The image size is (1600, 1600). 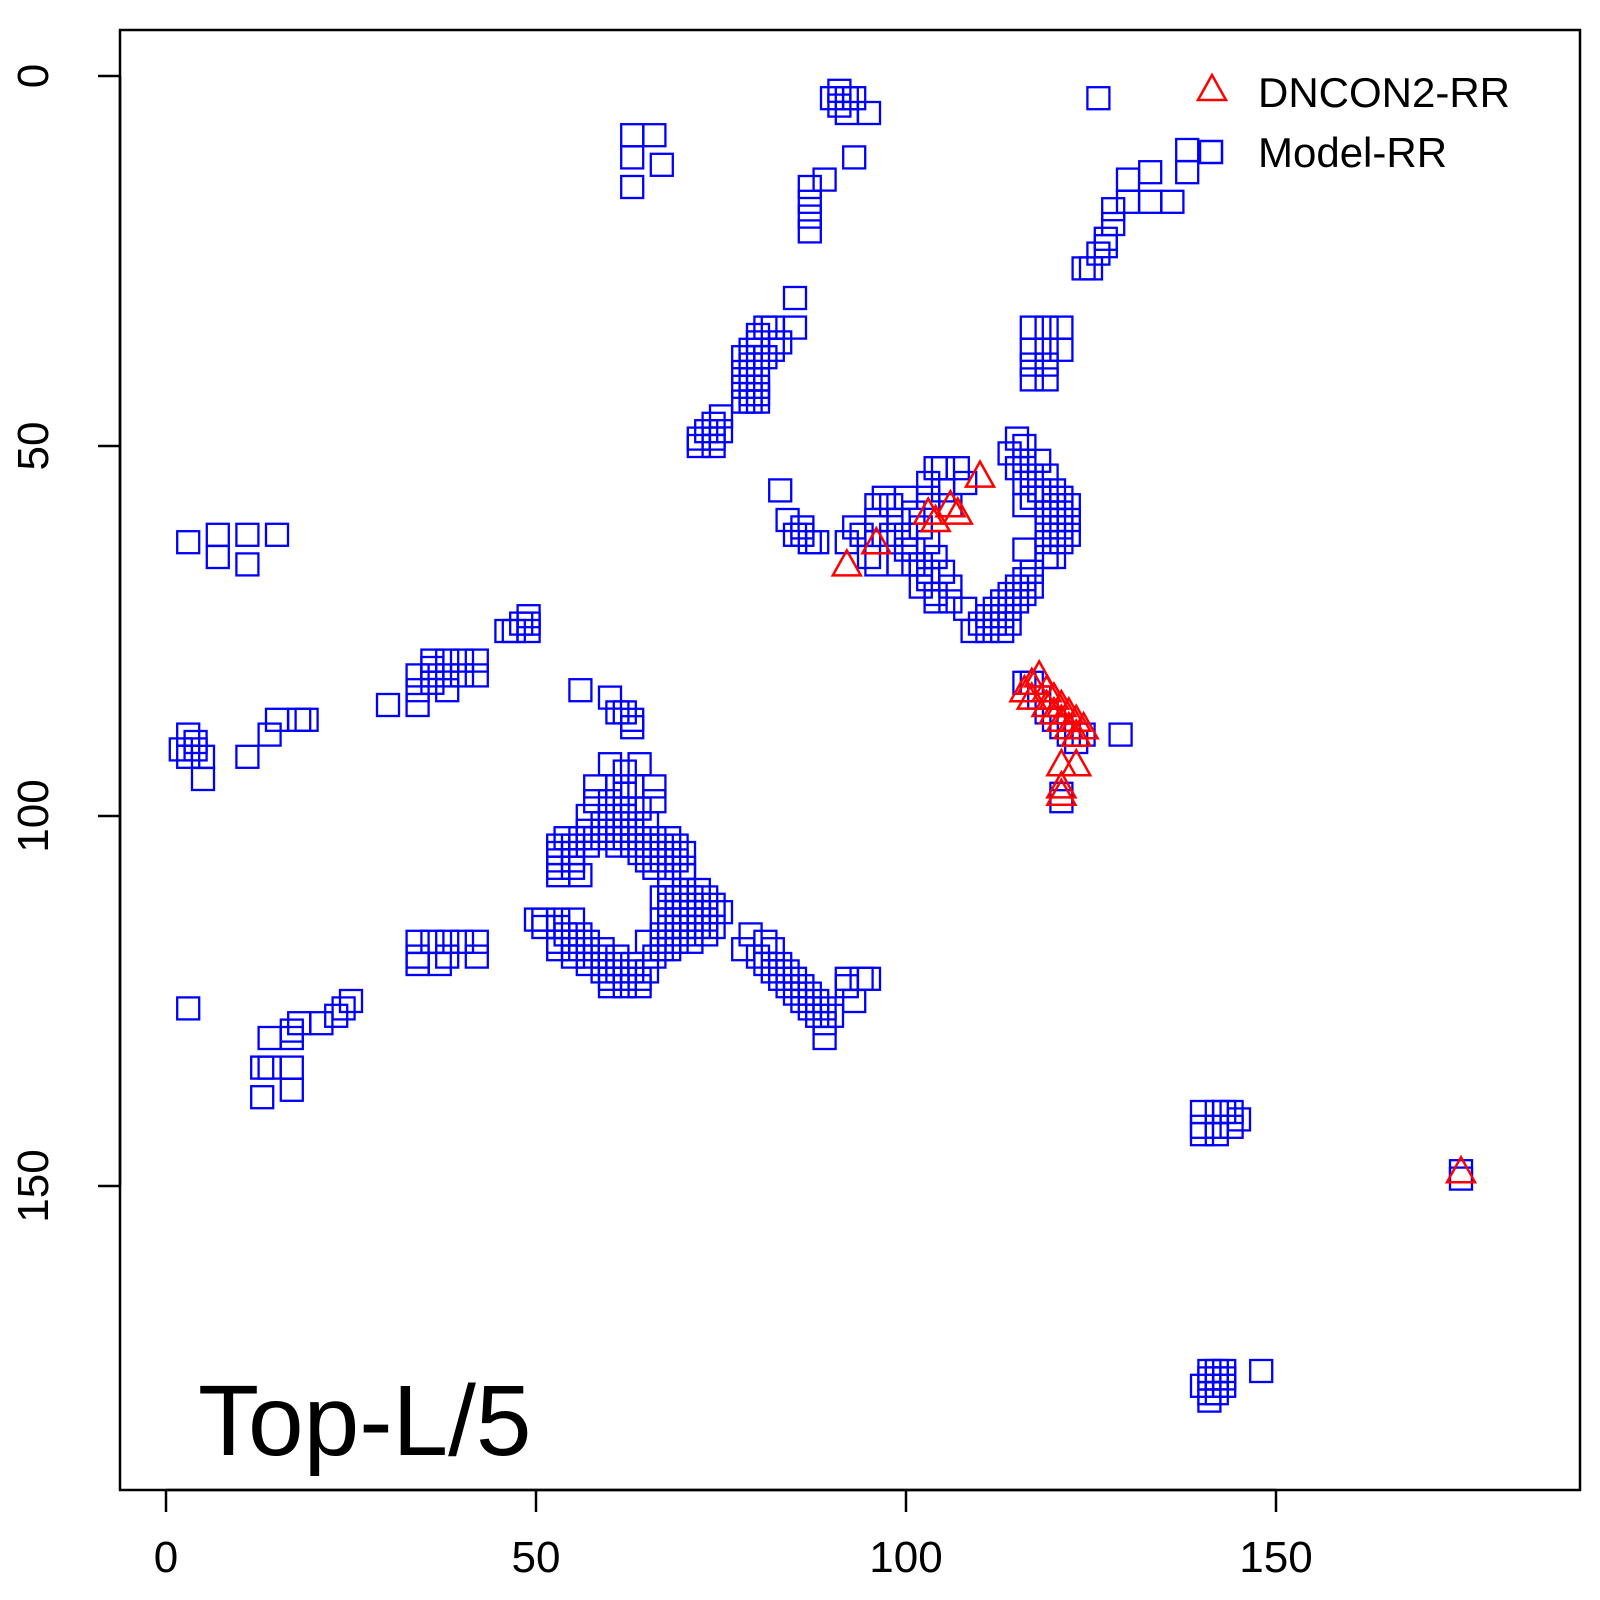 What do you see at coordinates (33, 815) in the screenshot?
I see `y-tick-label: 100` at bounding box center [33, 815].